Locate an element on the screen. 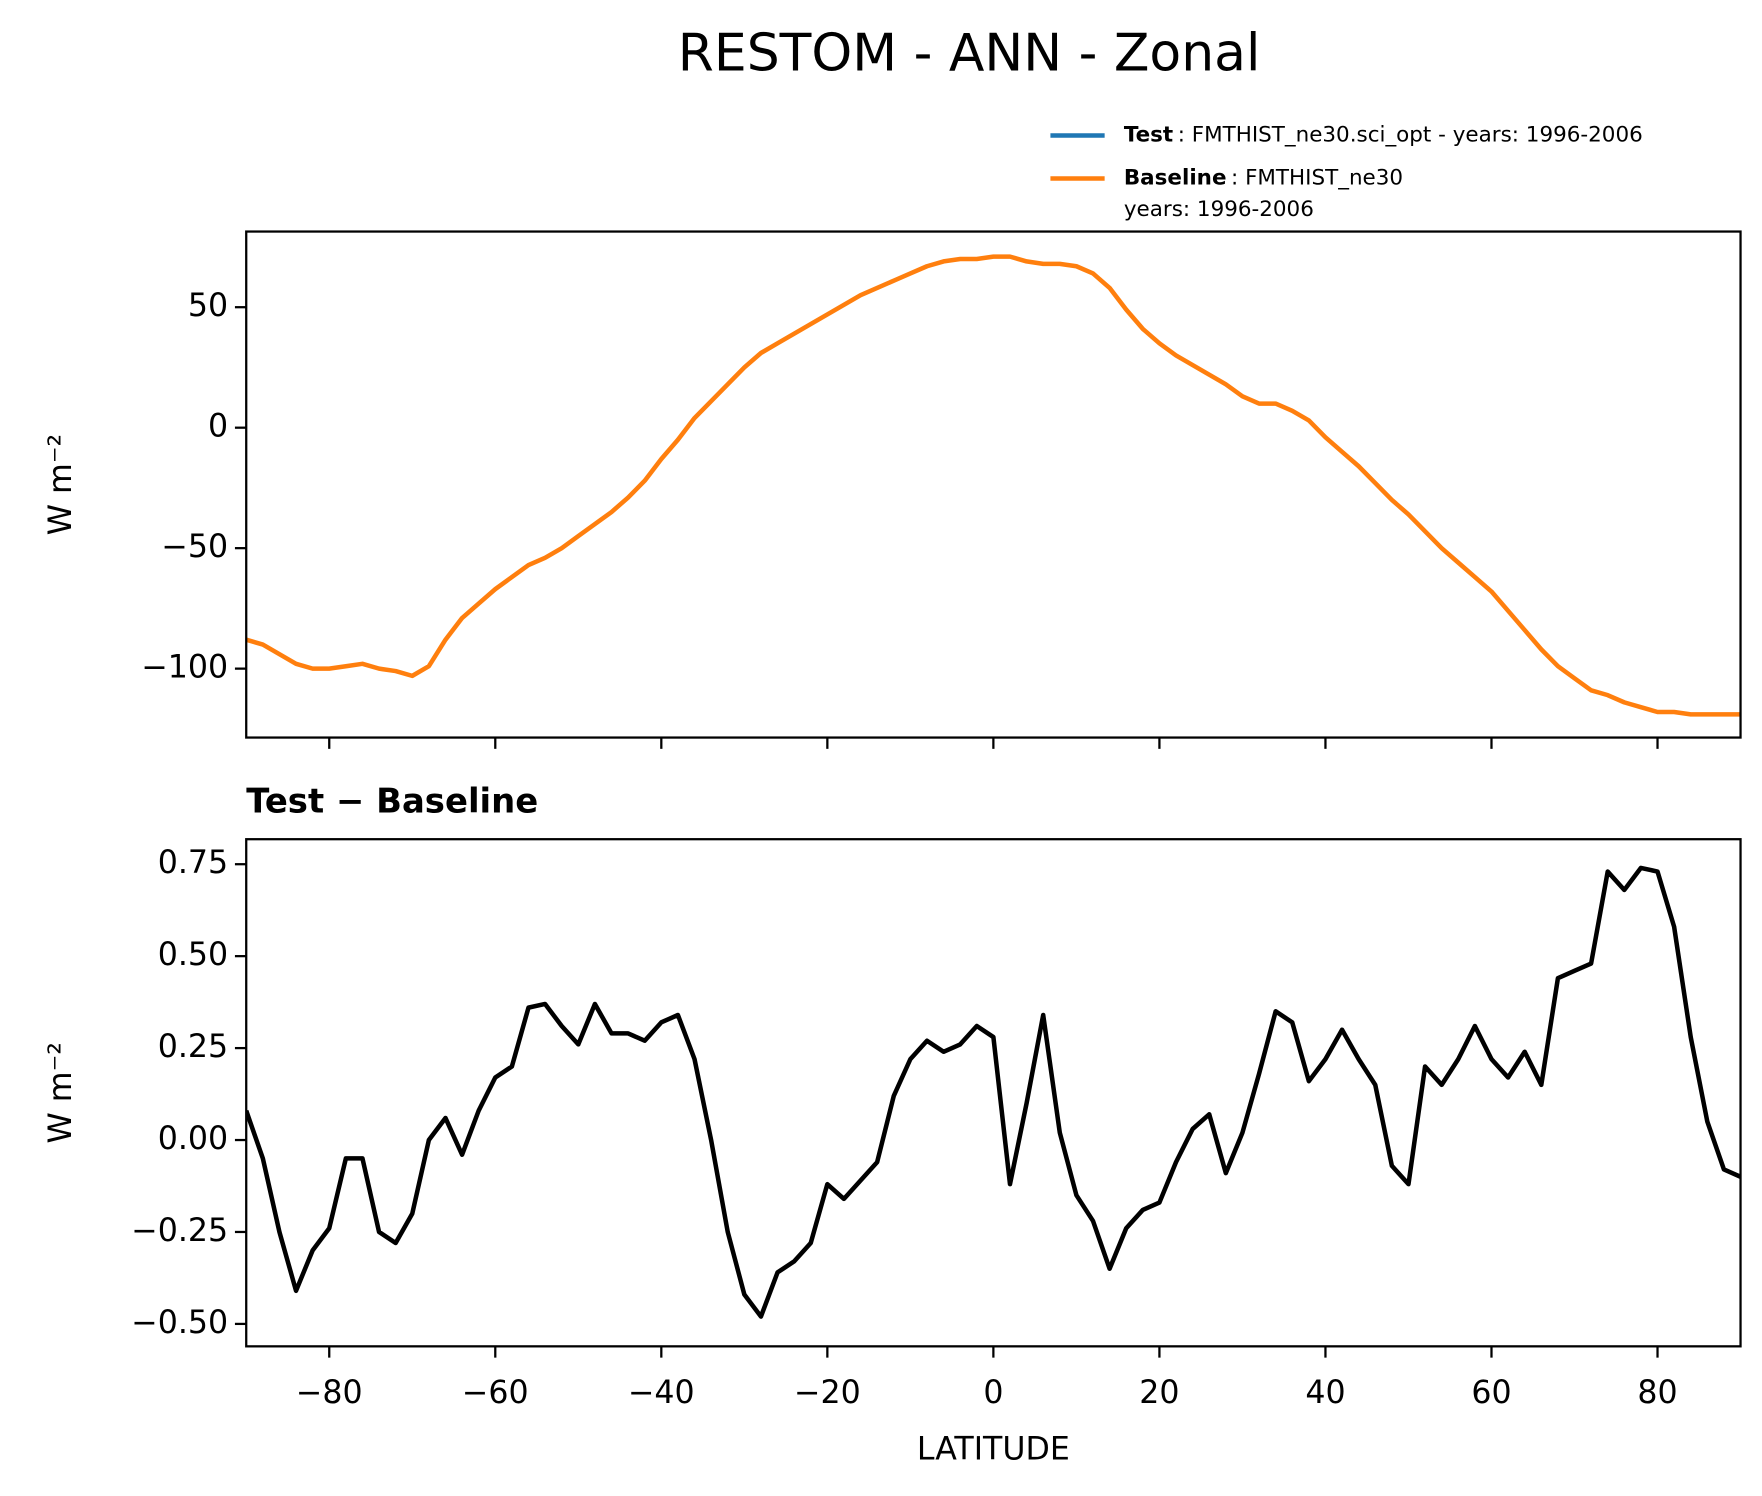  y-tick-label: −50 is located at coordinates (194, 547).